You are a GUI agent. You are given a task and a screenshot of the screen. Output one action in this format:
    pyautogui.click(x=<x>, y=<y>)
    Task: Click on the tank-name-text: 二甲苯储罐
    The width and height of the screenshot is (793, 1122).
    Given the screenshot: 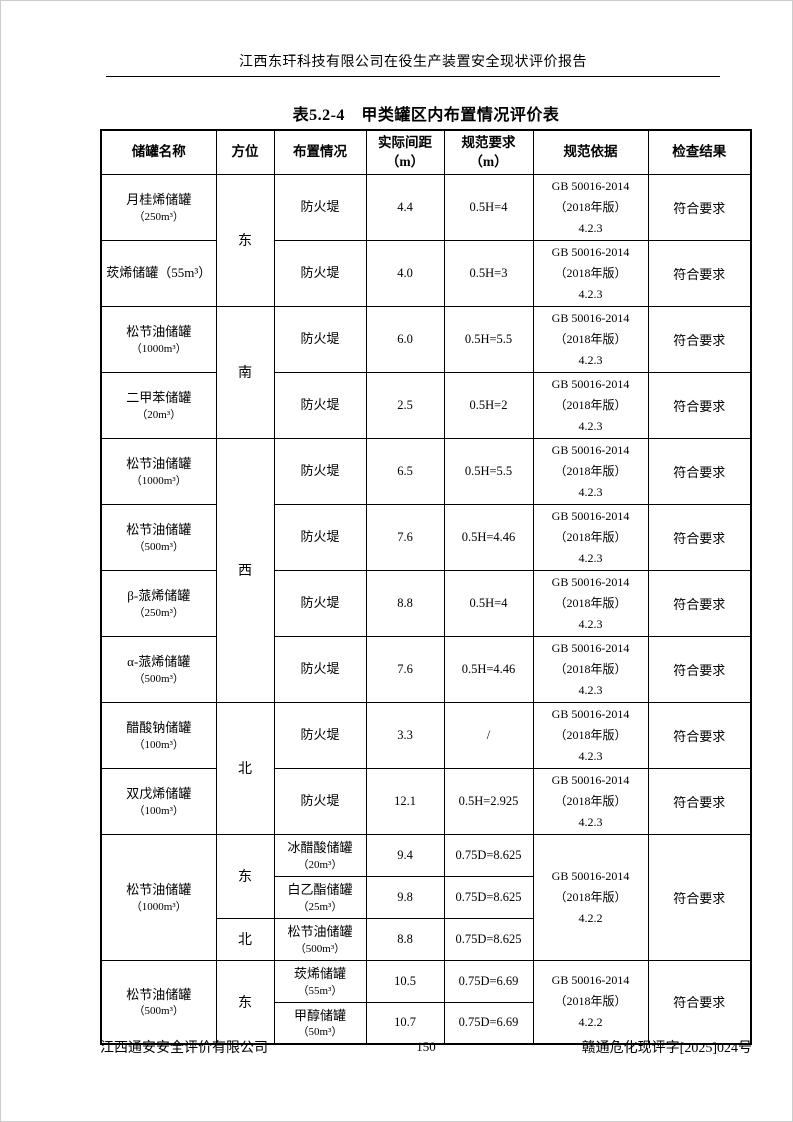 What is the action you would take?
    pyautogui.click(x=159, y=398)
    